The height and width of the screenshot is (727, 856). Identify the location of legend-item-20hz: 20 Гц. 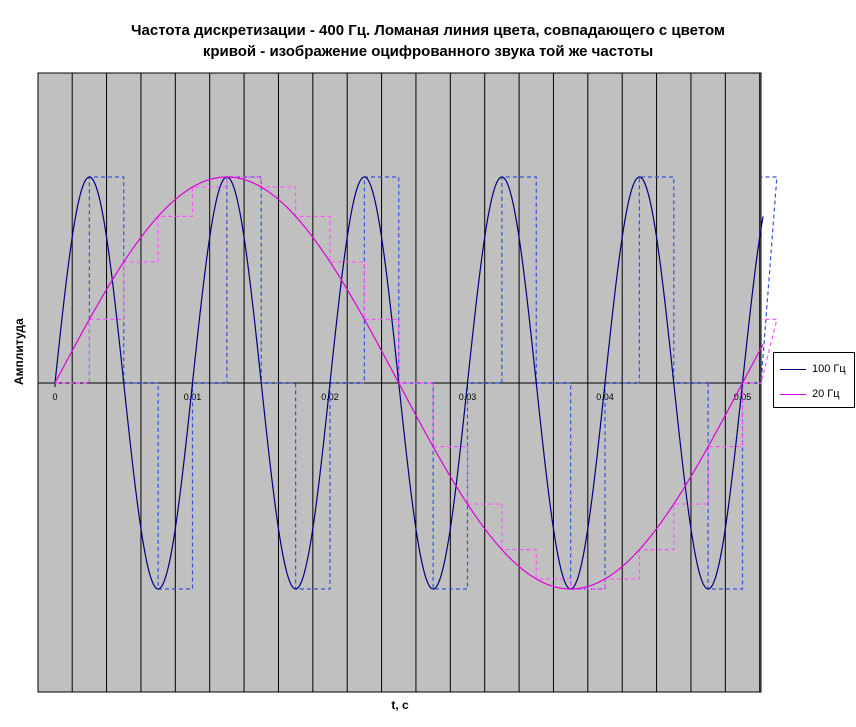
(810, 394).